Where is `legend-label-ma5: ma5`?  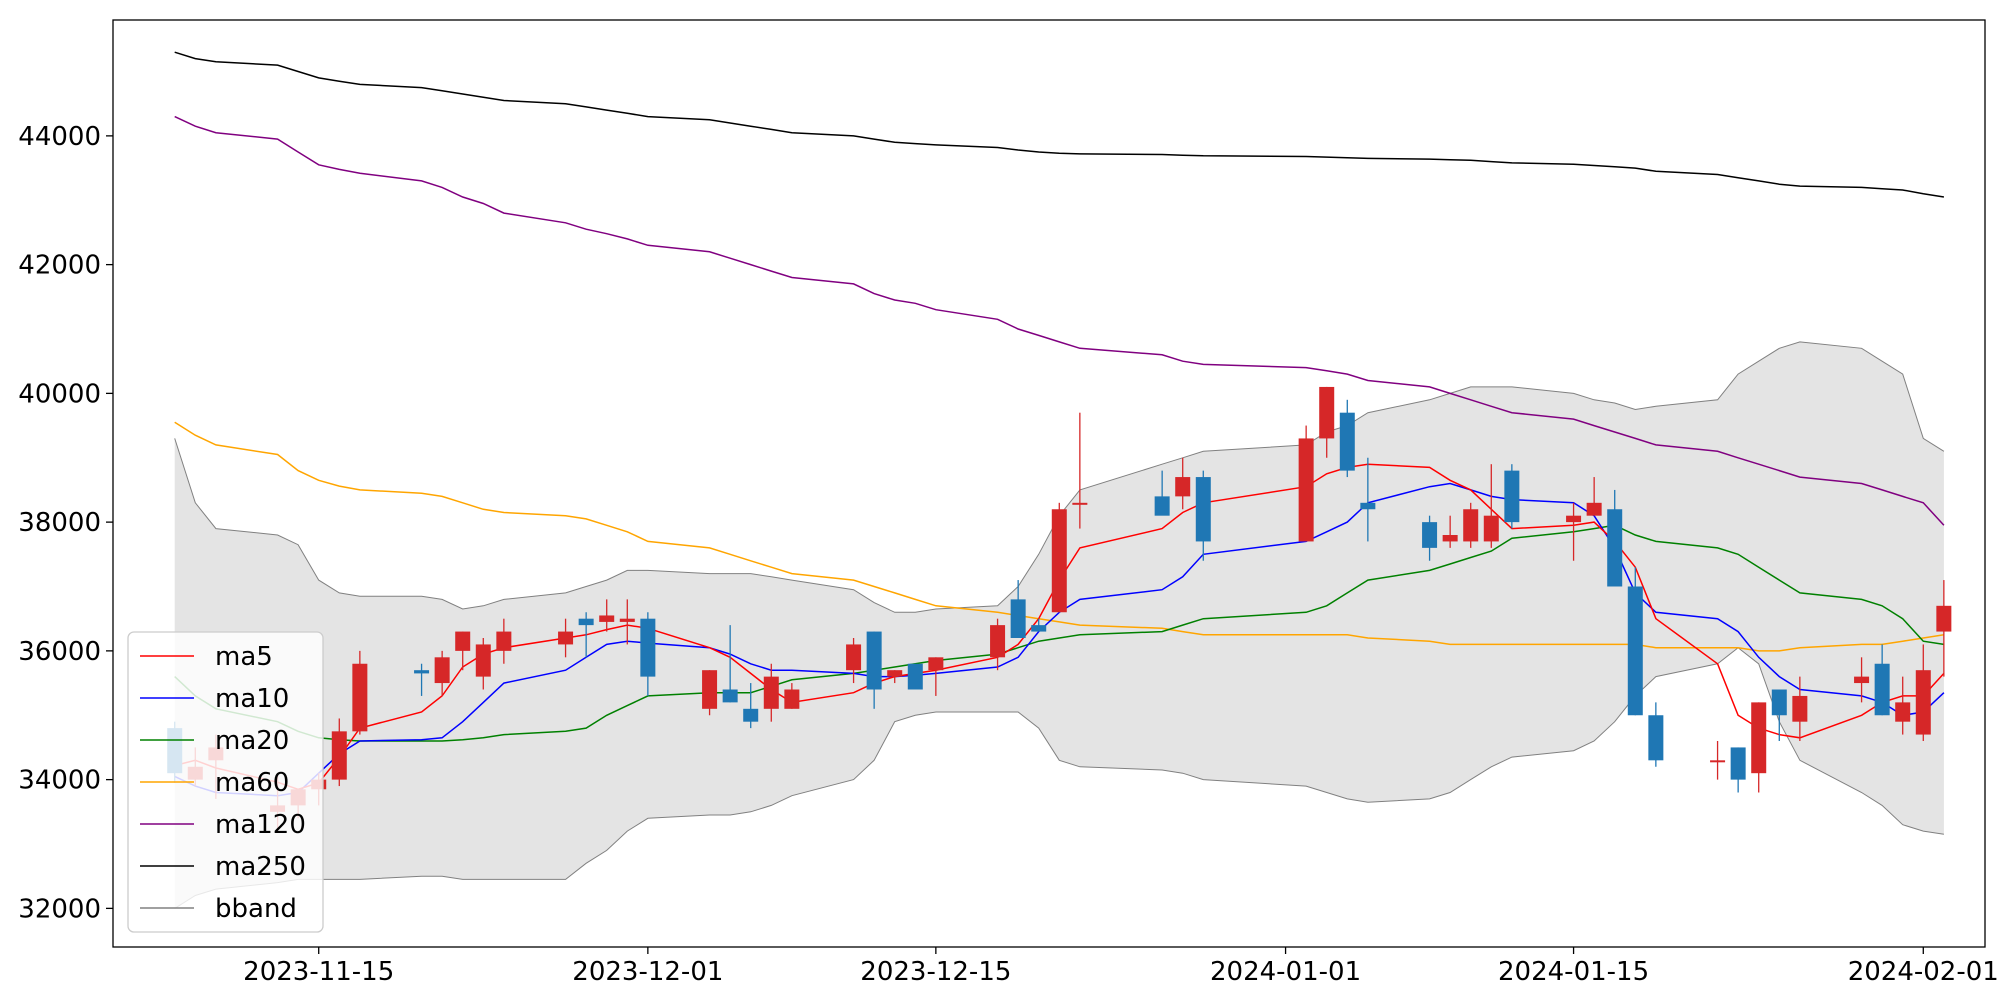 legend-label-ma5: ma5 is located at coordinates (244, 657).